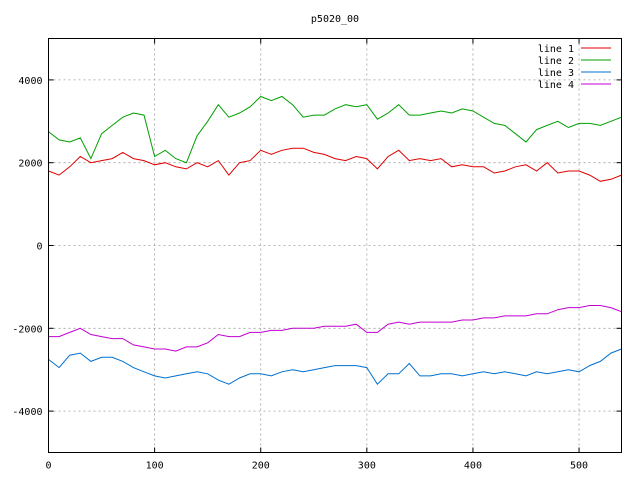  Describe the element at coordinates (556, 49) in the screenshot. I see `legend-label: line 1` at that location.